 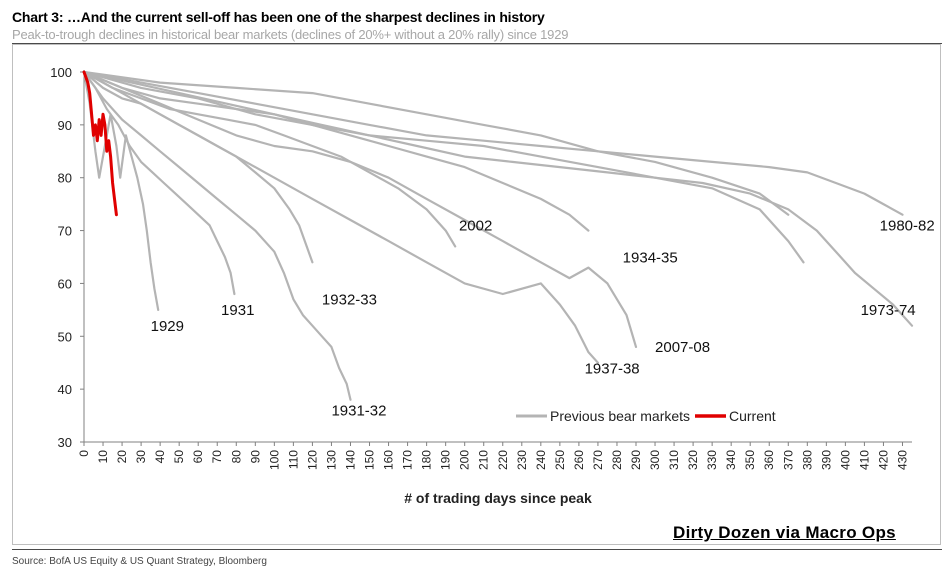 What do you see at coordinates (620, 416) in the screenshot?
I see `legend-label-previous: Previous bear markets` at bounding box center [620, 416].